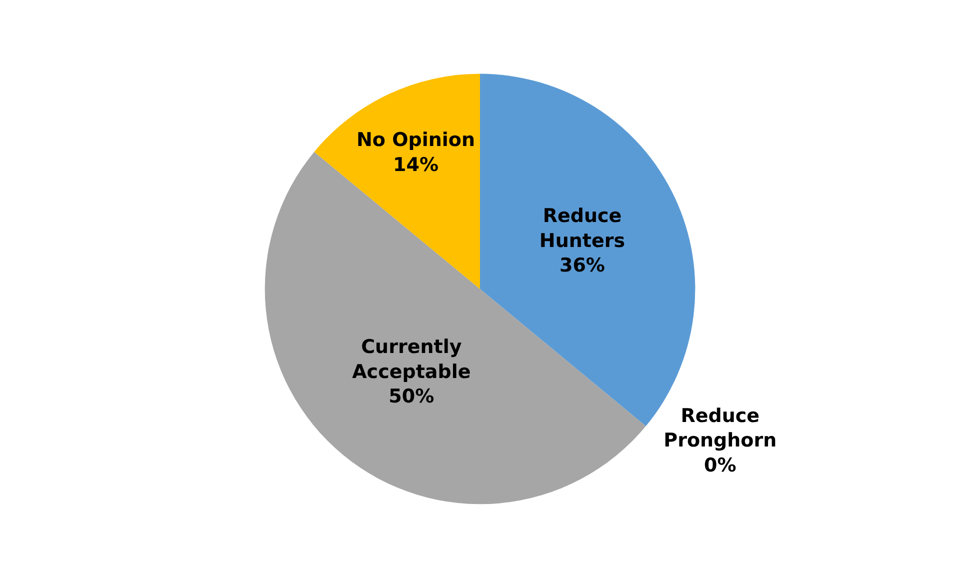 The image size is (960, 578). What do you see at coordinates (411, 397) in the screenshot?
I see `data-label: 50%` at bounding box center [411, 397].